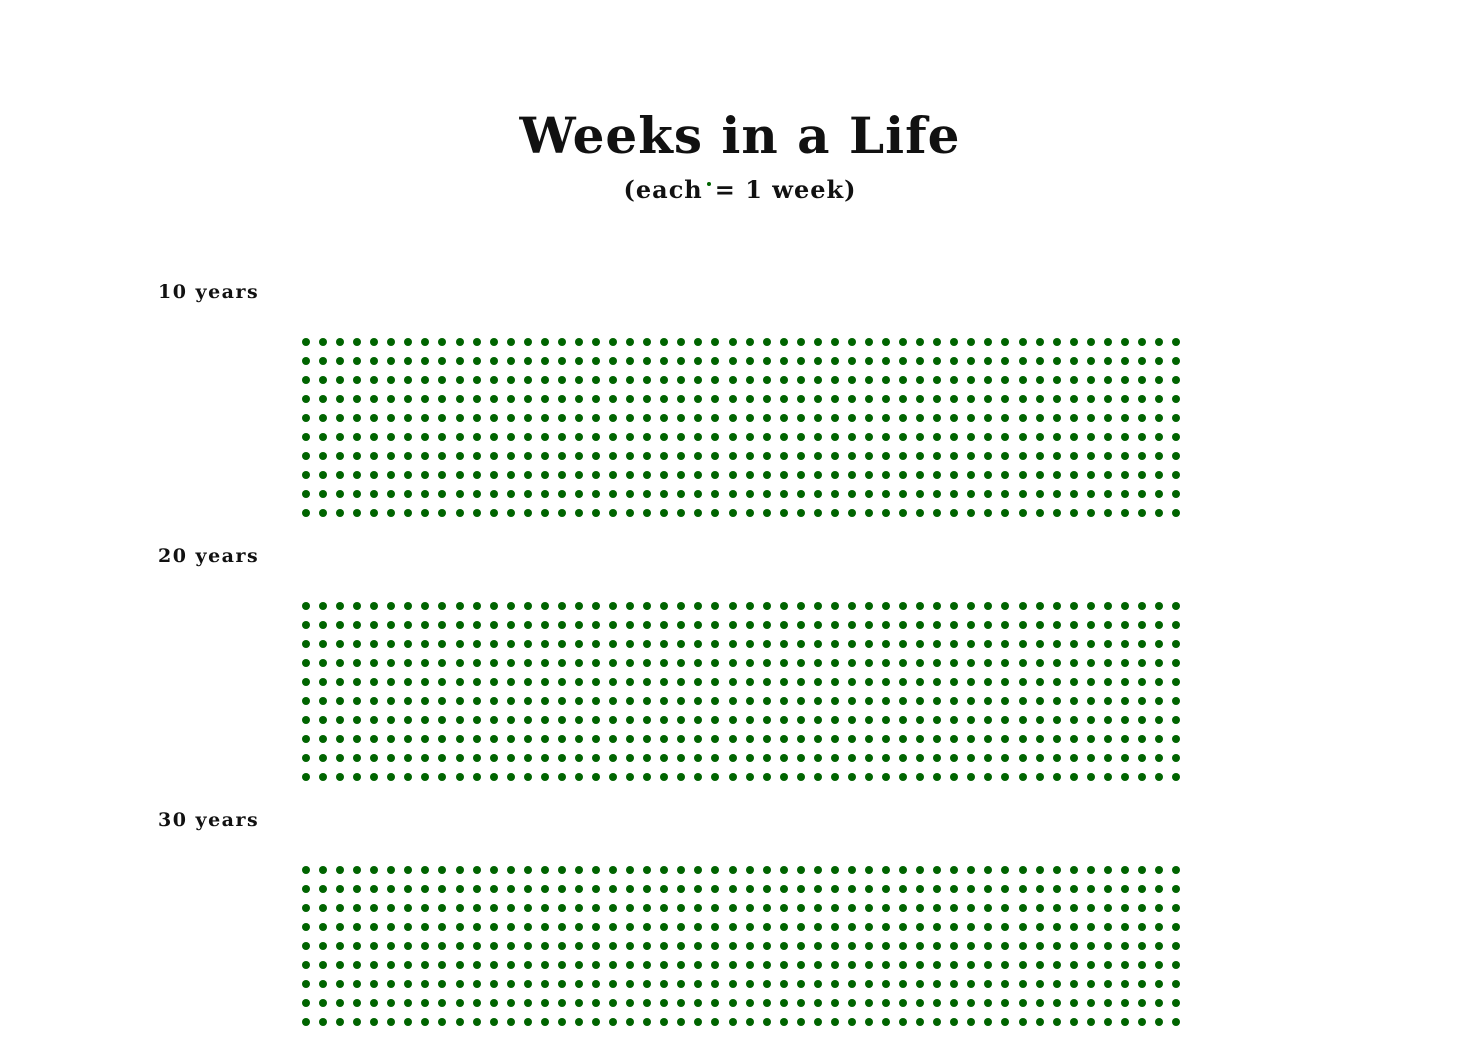 The height and width of the screenshot is (1037, 1480). What do you see at coordinates (740, 135) in the screenshot?
I see `page-title: Weeks in a Life` at bounding box center [740, 135].